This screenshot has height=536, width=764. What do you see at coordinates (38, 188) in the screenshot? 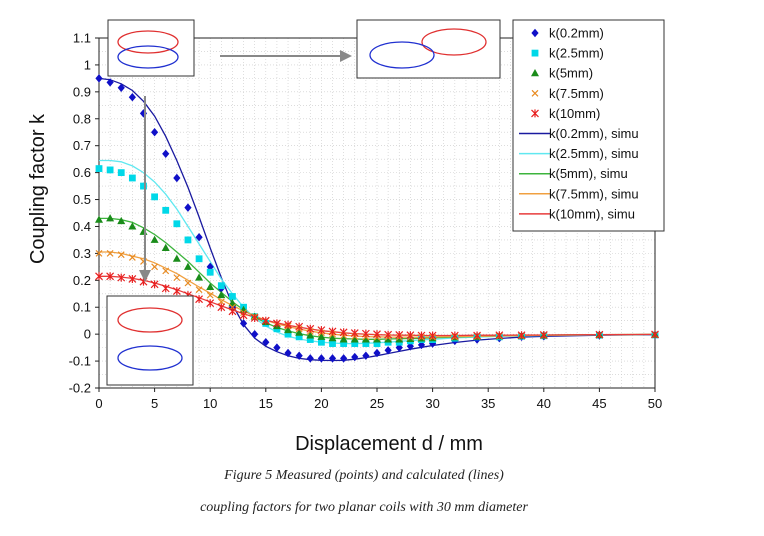
I see `y-axis-label: Coupling factor k` at bounding box center [38, 188].